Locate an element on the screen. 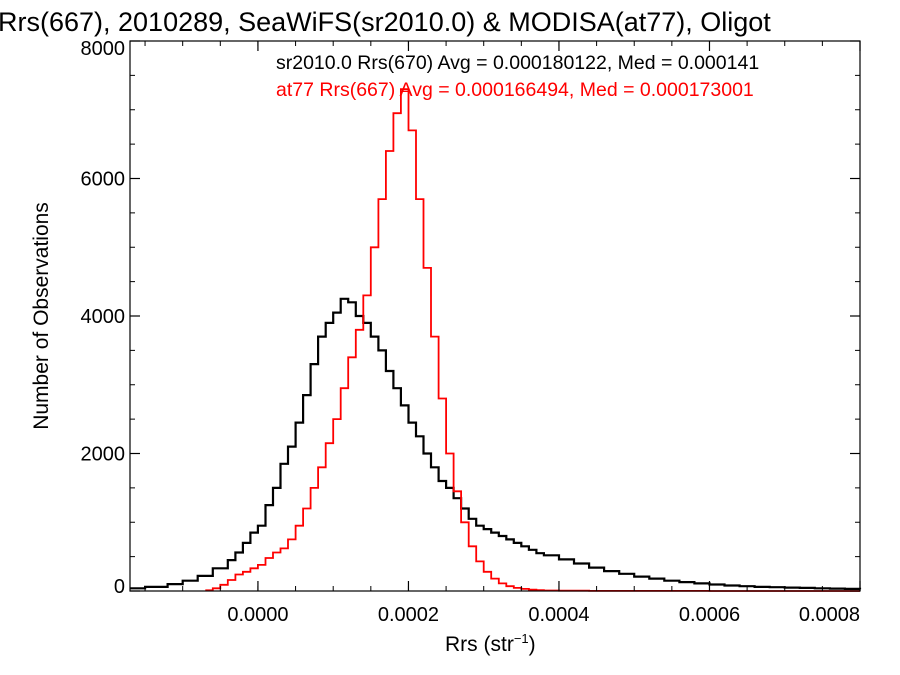 The width and height of the screenshot is (900, 675). y-axis-label: Number of Observations is located at coordinates (41, 316).